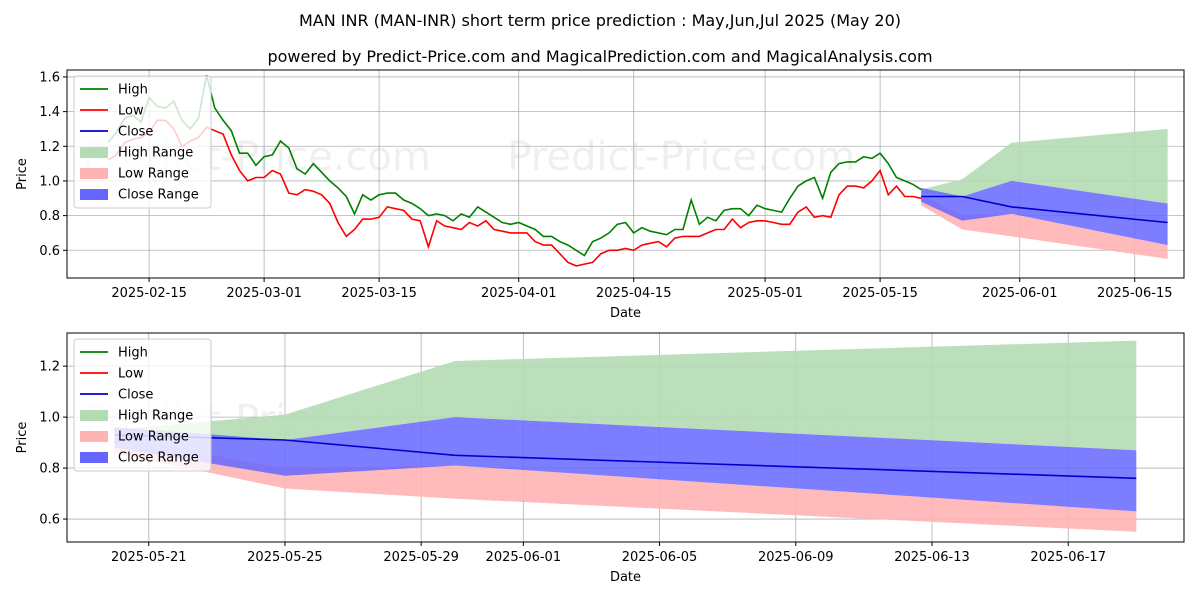 The height and width of the screenshot is (600, 1200). I want to click on high-range-band, so click(1044, 166).